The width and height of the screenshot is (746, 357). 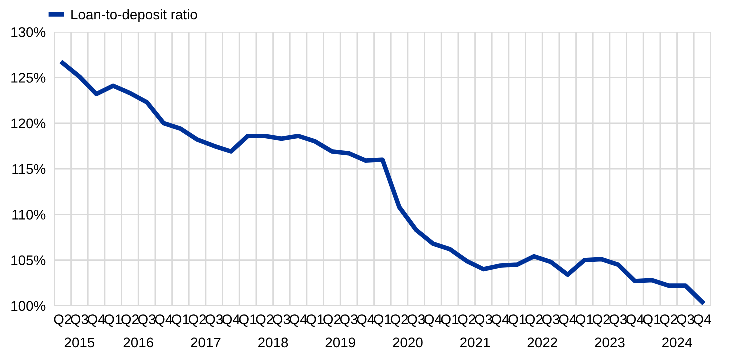 What do you see at coordinates (206, 343) in the screenshot?
I see `text: 2017` at bounding box center [206, 343].